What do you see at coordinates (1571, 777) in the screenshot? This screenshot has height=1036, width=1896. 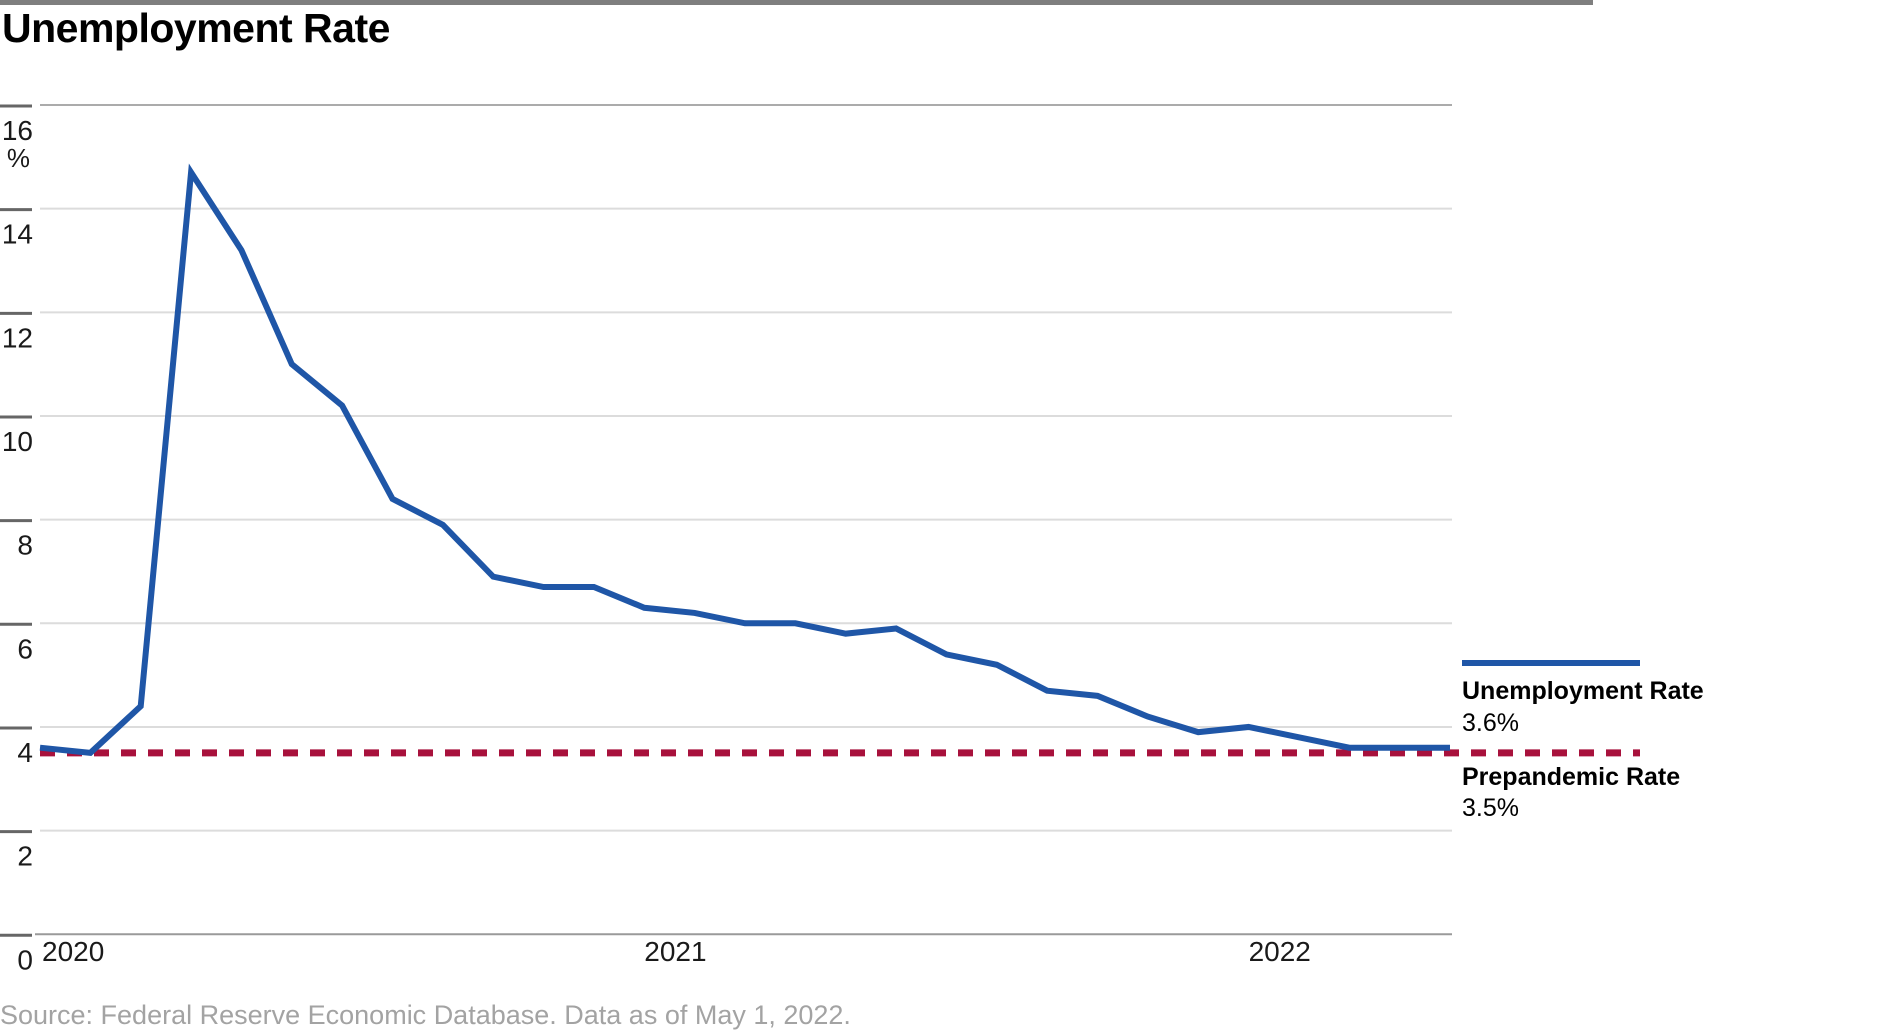 I see `legend-series2-label: Prepandemic Rate` at bounding box center [1571, 777].